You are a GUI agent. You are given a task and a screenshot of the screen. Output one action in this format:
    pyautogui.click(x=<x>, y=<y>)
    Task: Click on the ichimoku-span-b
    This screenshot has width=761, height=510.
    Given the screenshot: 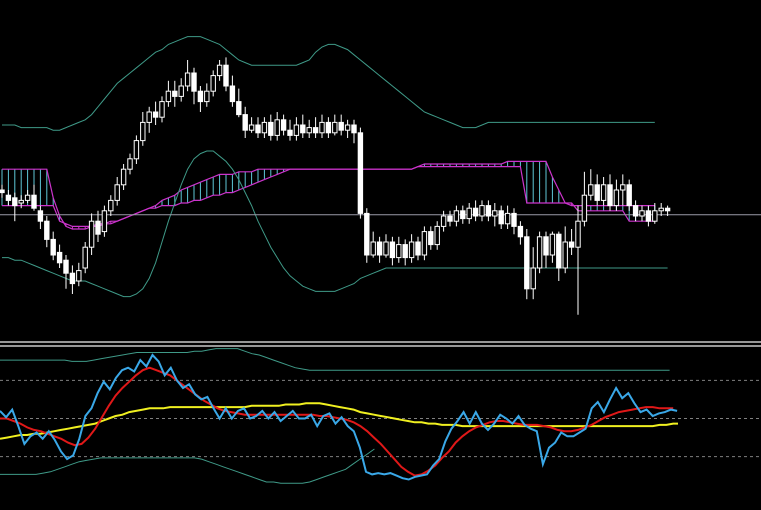 What is the action you would take?
    pyautogui.click(x=328, y=196)
    